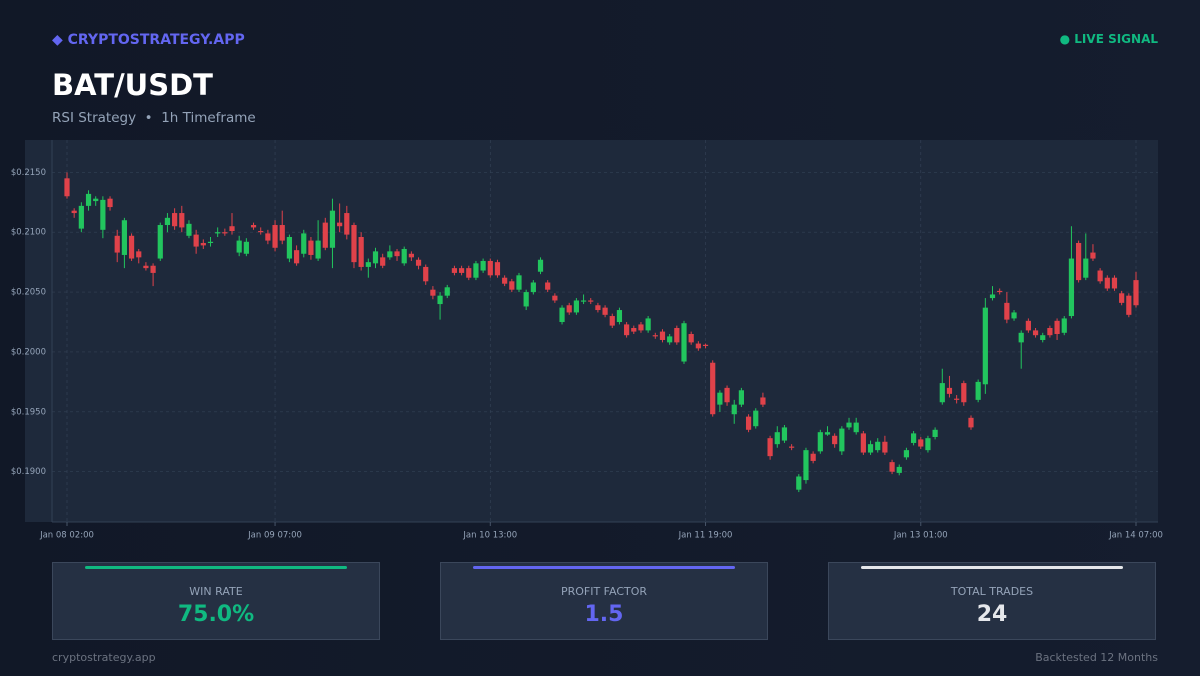  I want to click on stat-label: PROFIT FACTOR, so click(604, 591).